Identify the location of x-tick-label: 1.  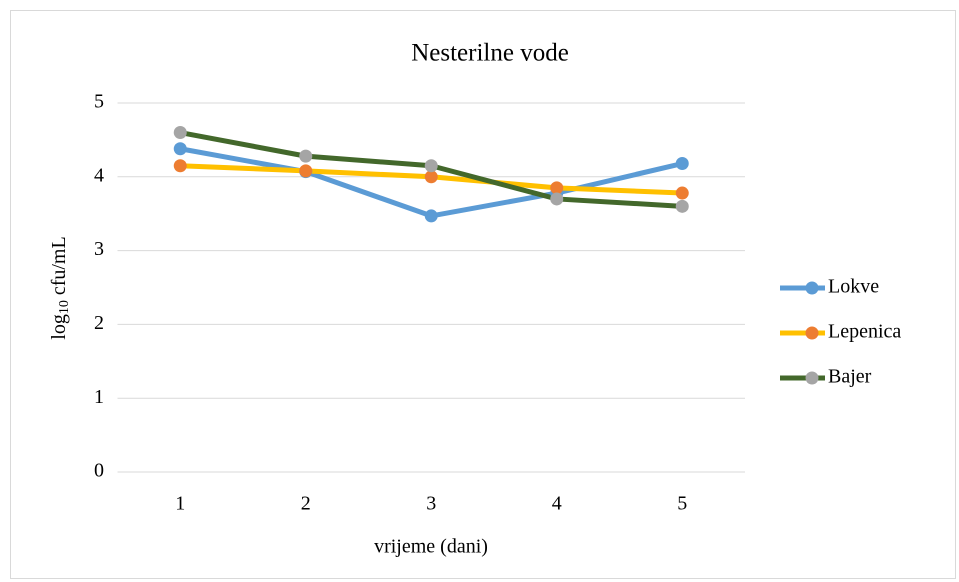
(180, 504).